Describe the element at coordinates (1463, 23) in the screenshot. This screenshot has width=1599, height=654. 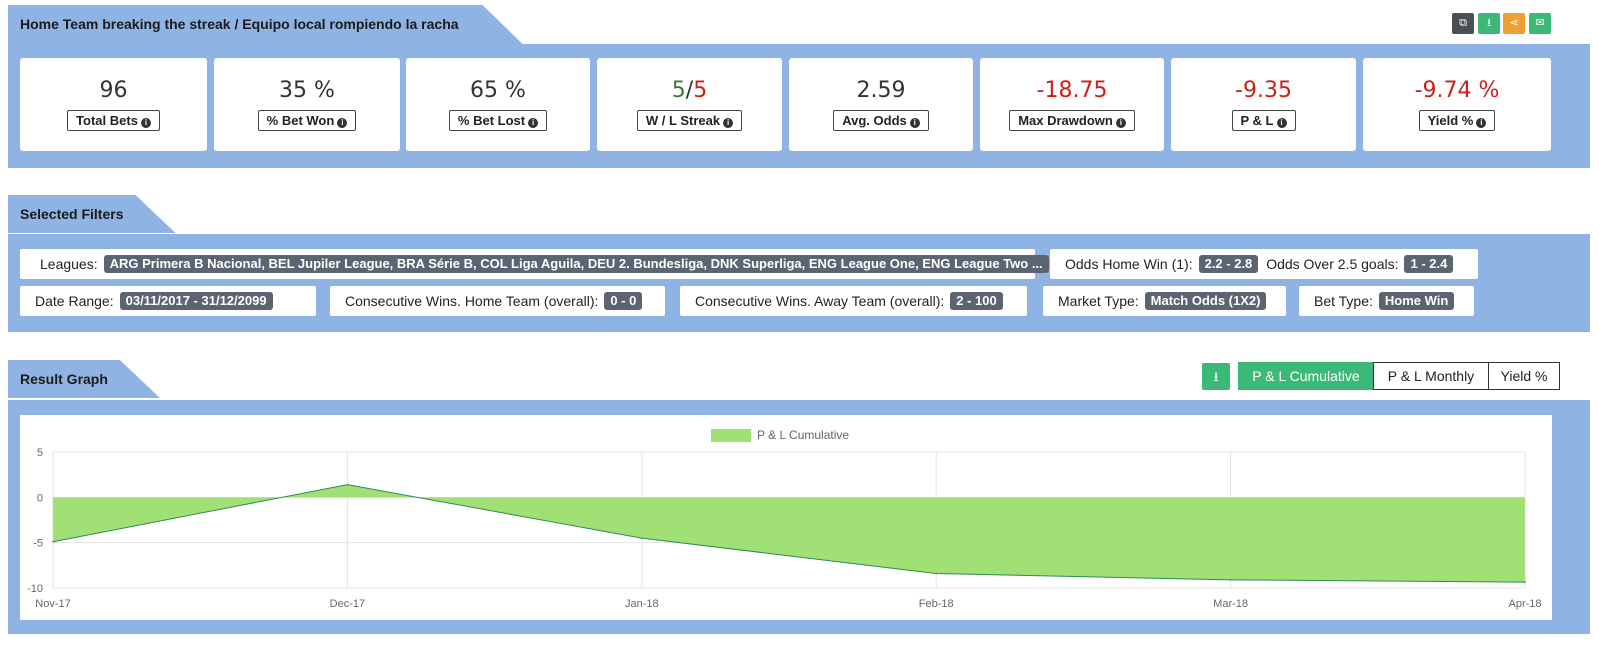
I see `copy-icon: ⧉` at that location.